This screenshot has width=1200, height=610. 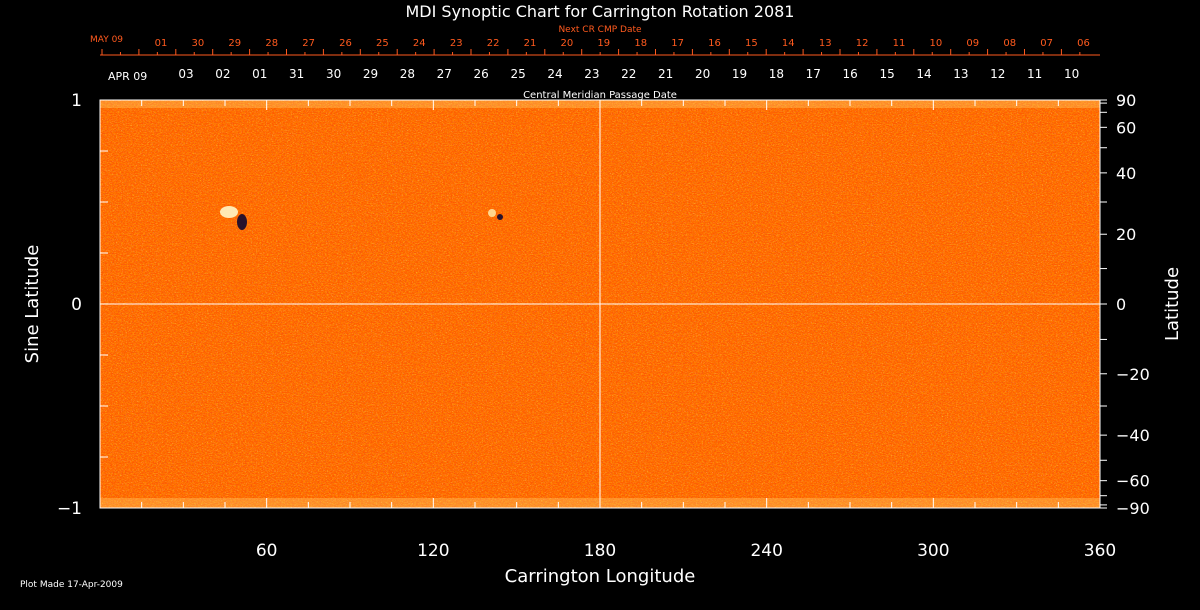 I want to click on cmp-date-label: 10, so click(x=1071, y=74).